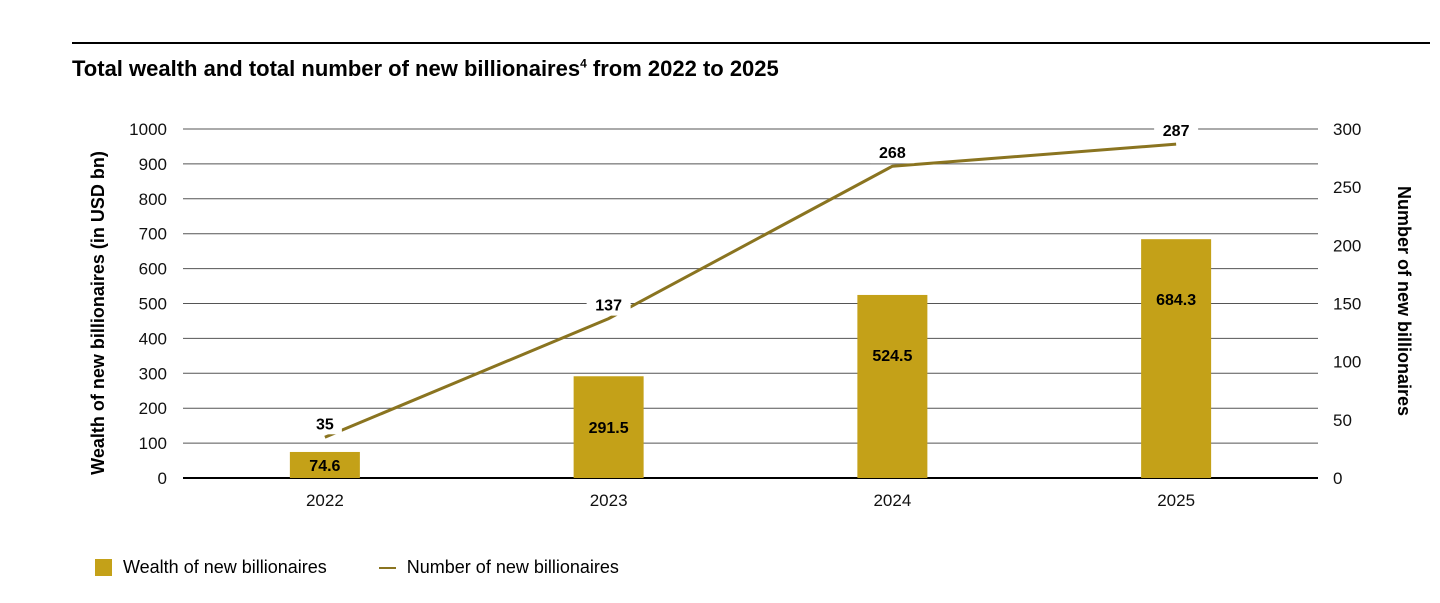 The image size is (1440, 603). I want to click on bar-value-label: 524.5, so click(892, 356).